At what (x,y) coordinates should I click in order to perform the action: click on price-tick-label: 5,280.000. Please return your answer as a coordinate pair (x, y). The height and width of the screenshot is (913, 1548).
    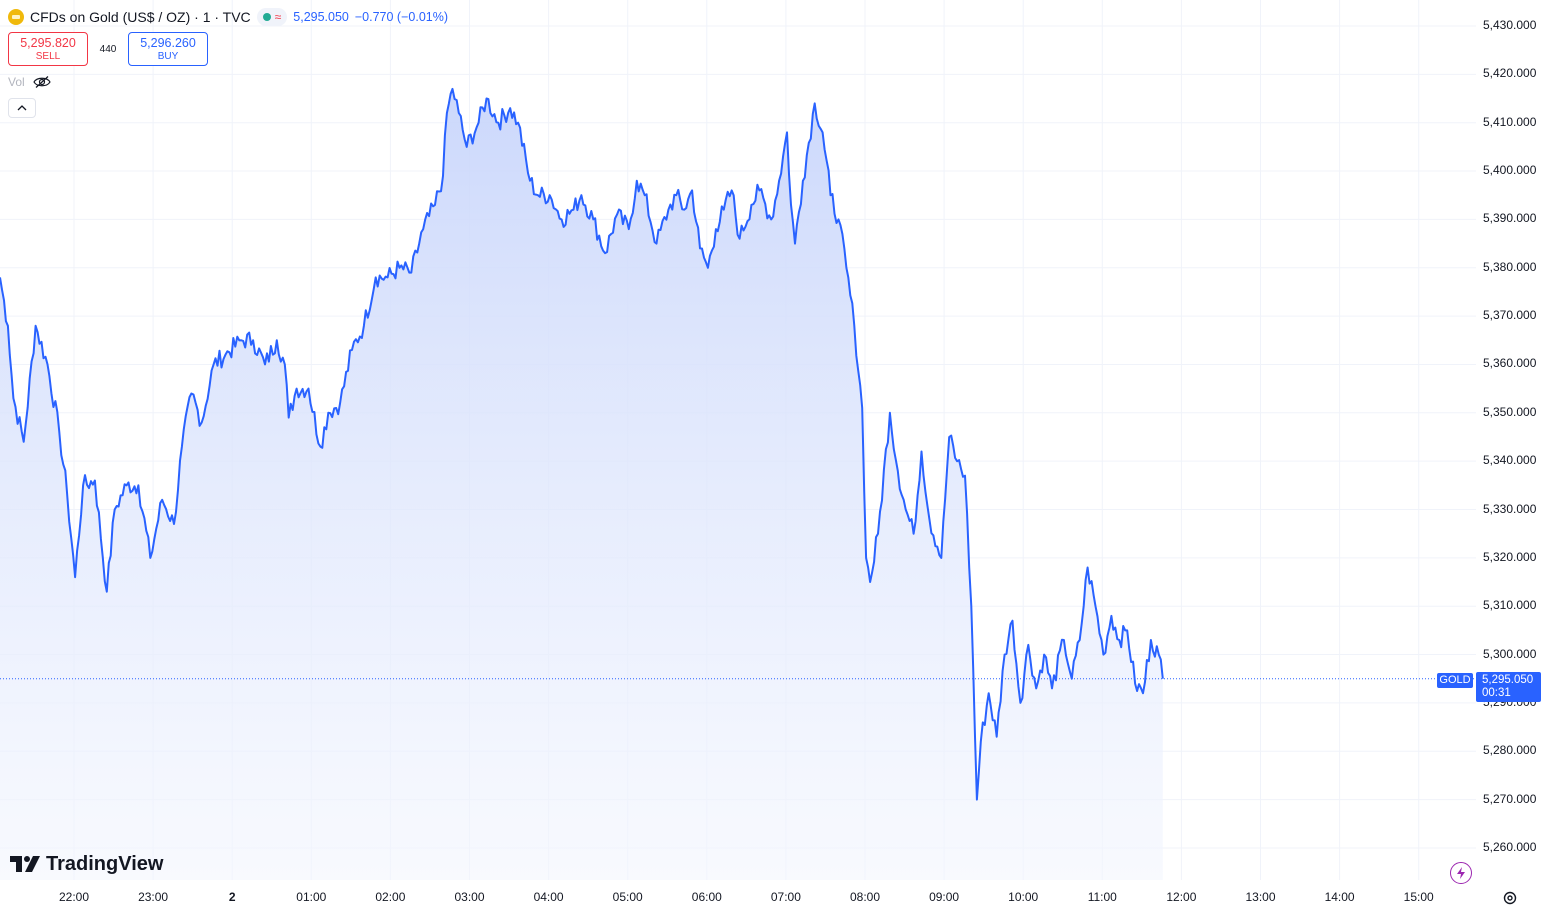
    Looking at the image, I should click on (1510, 750).